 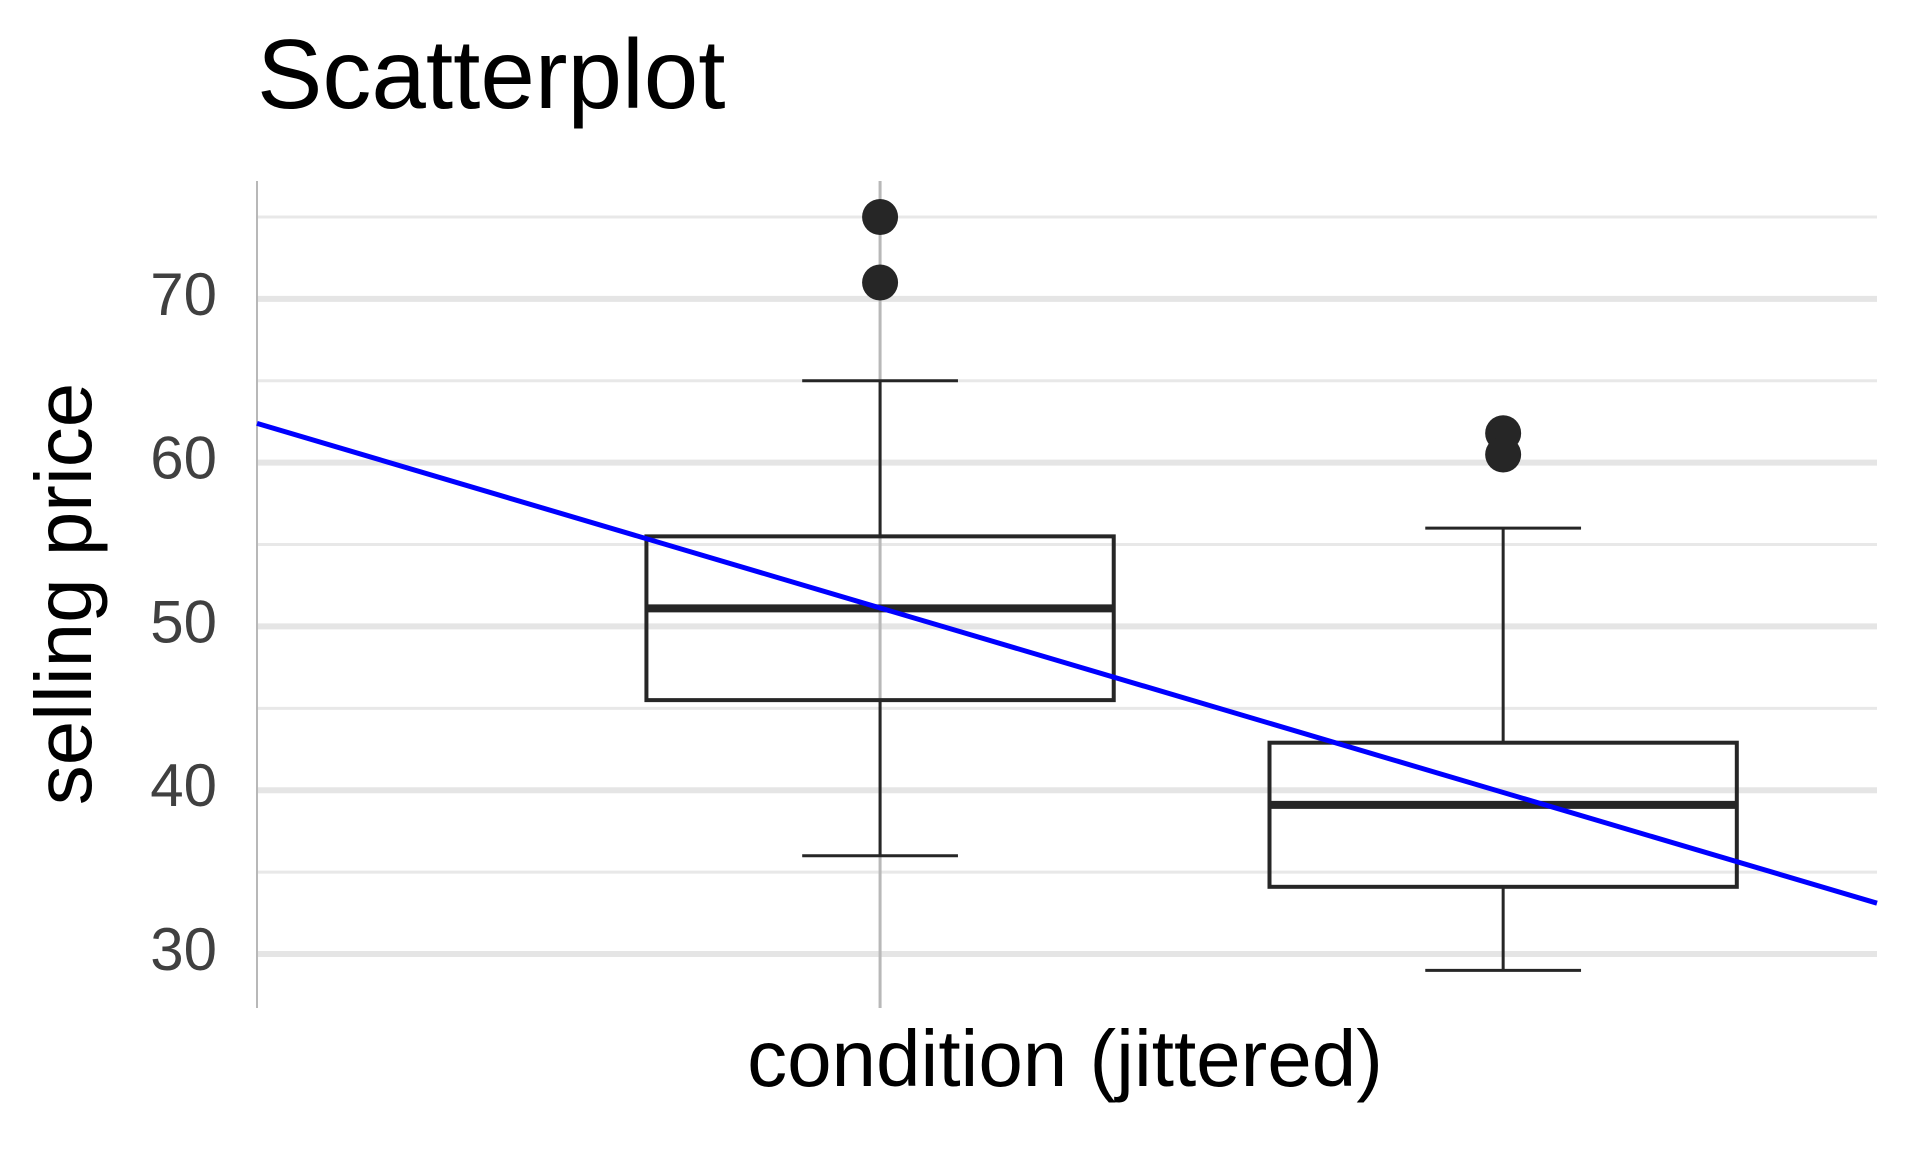 What do you see at coordinates (183, 294) in the screenshot?
I see `y-tick-label: 70` at bounding box center [183, 294].